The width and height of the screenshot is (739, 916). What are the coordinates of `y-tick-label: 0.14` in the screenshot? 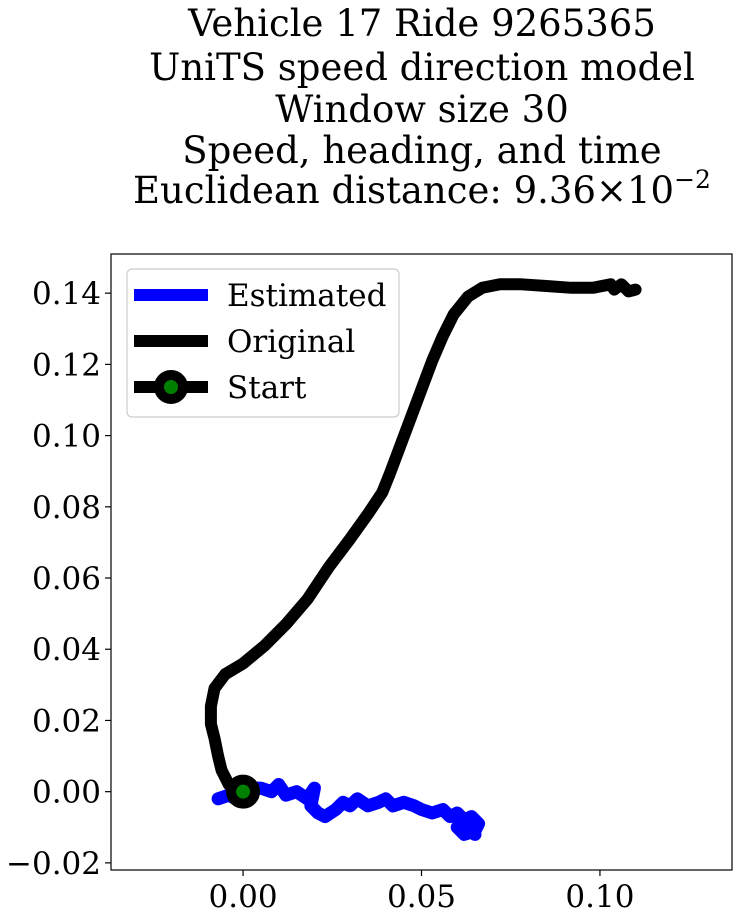 It's located at (66, 294).